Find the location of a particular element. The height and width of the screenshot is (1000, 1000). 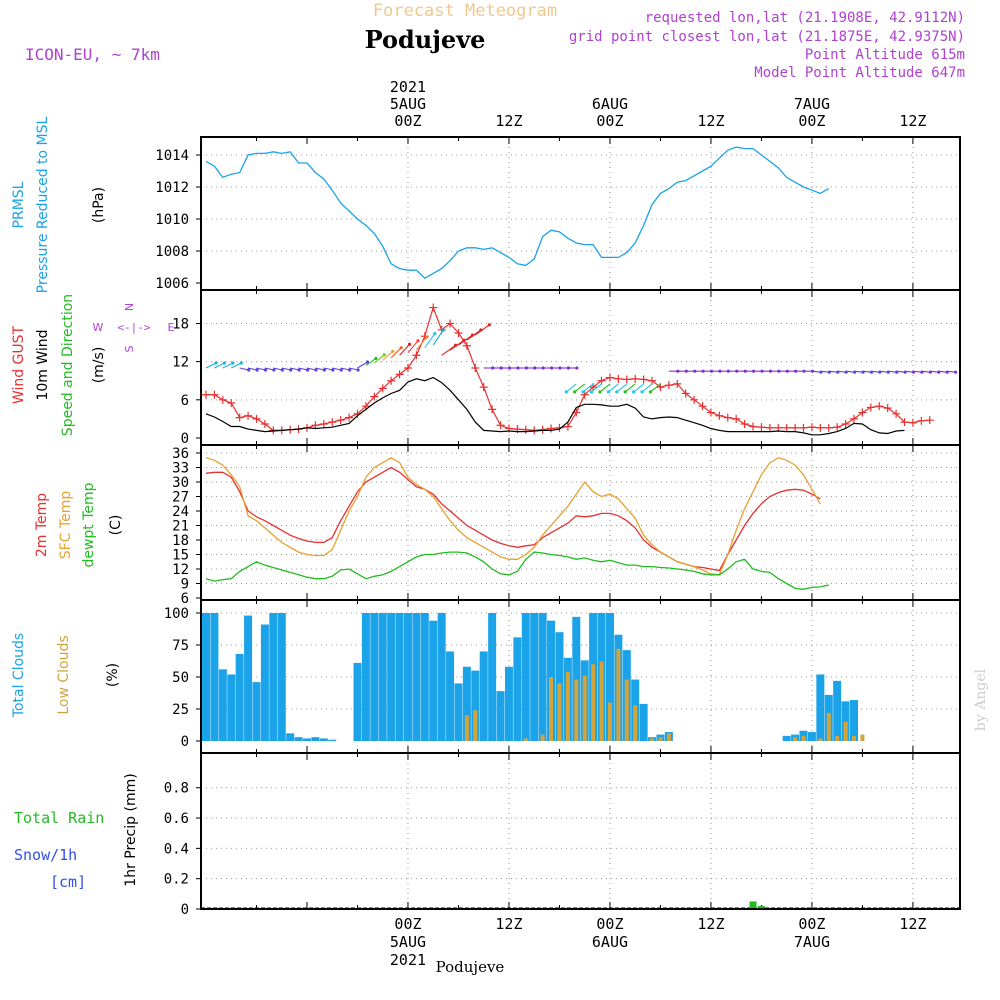

snow-label: Snow/1h is located at coordinates (45, 855).